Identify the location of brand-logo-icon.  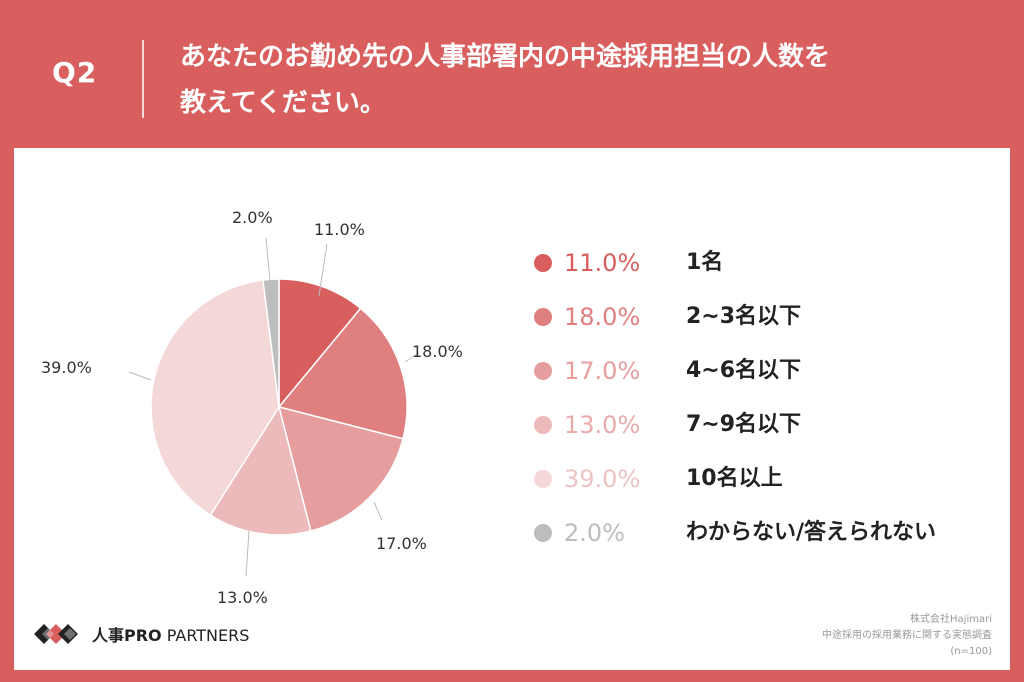
(56, 634).